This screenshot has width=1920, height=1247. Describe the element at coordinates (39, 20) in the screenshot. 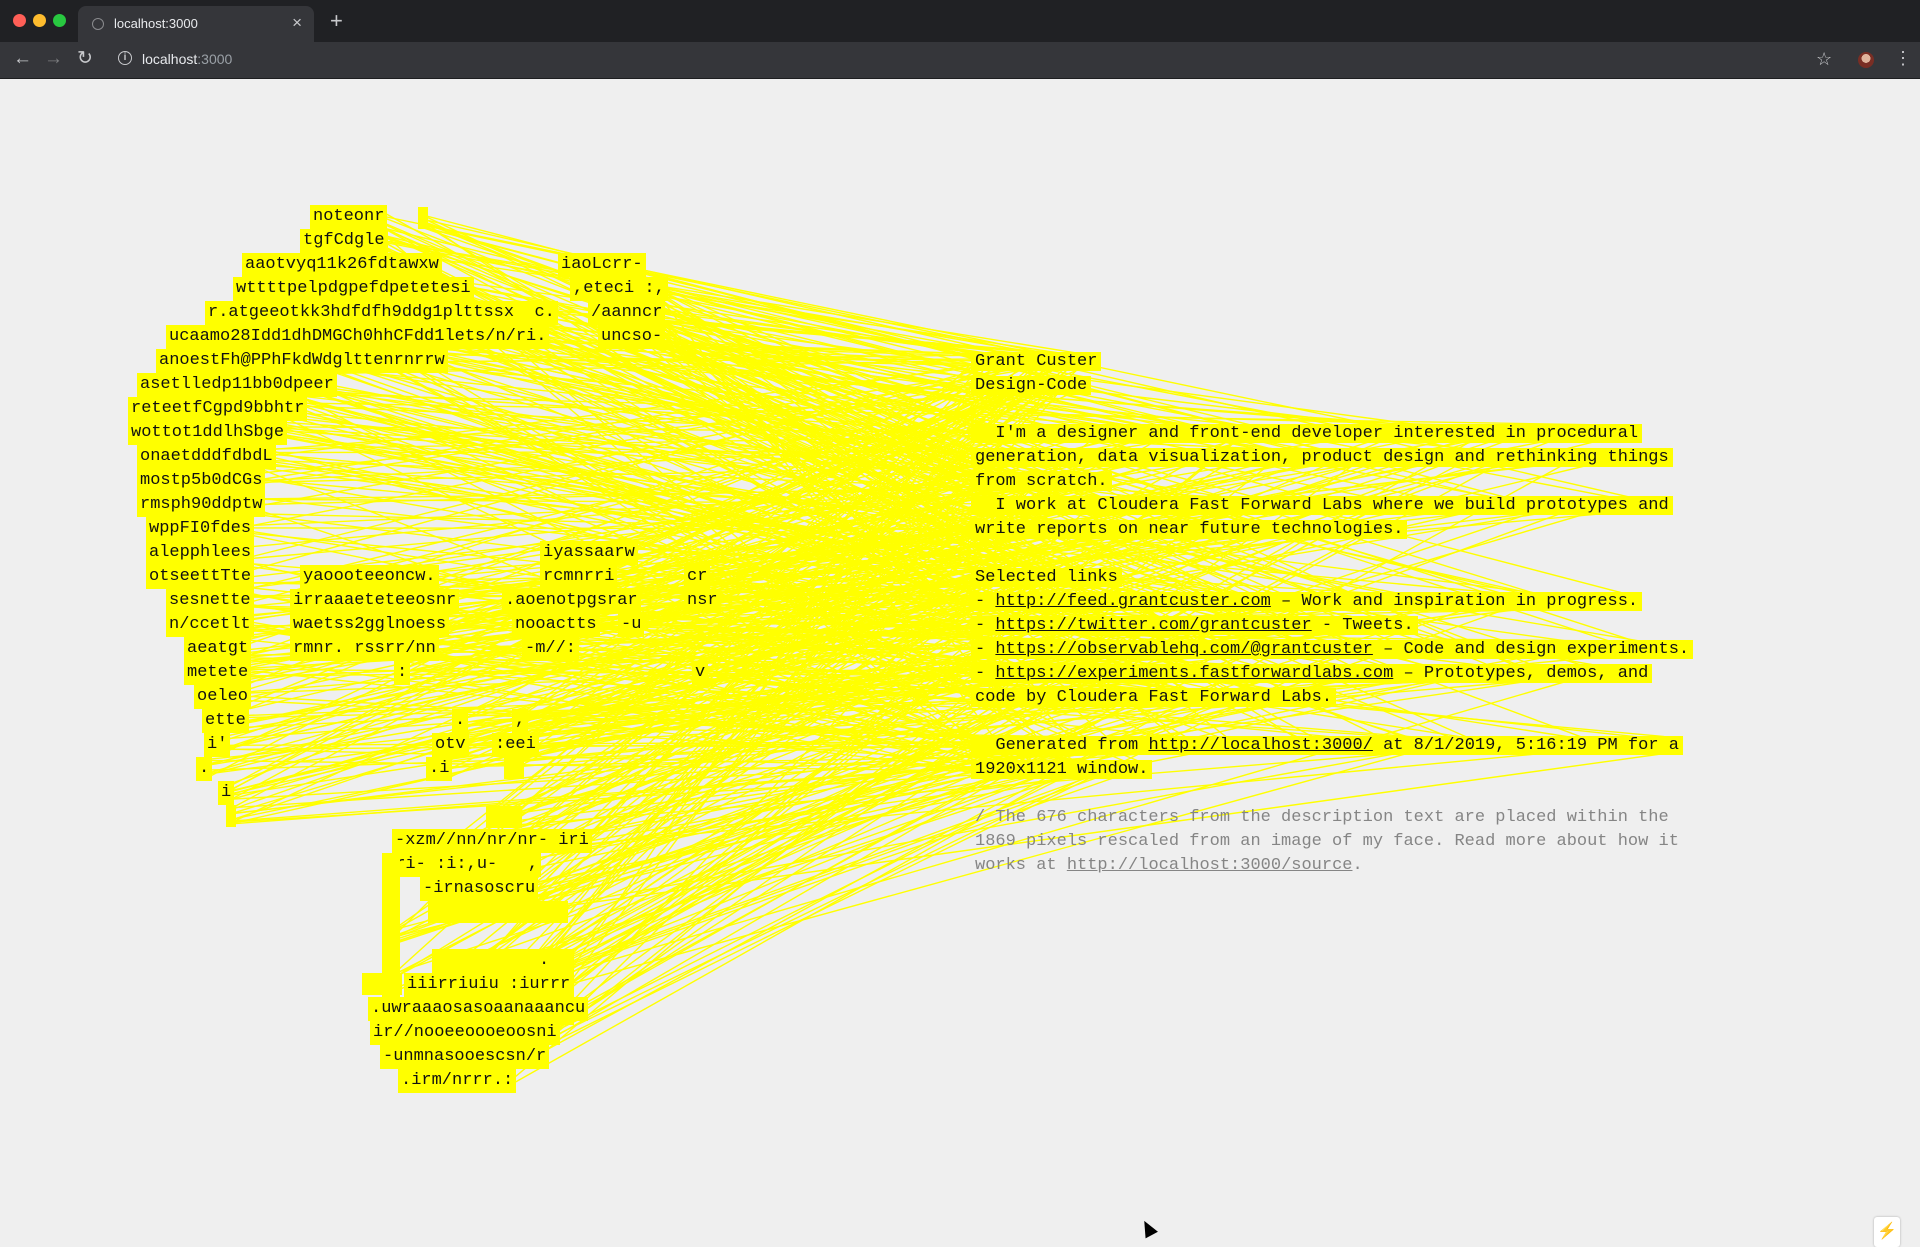

I see `minimize-window-button` at that location.